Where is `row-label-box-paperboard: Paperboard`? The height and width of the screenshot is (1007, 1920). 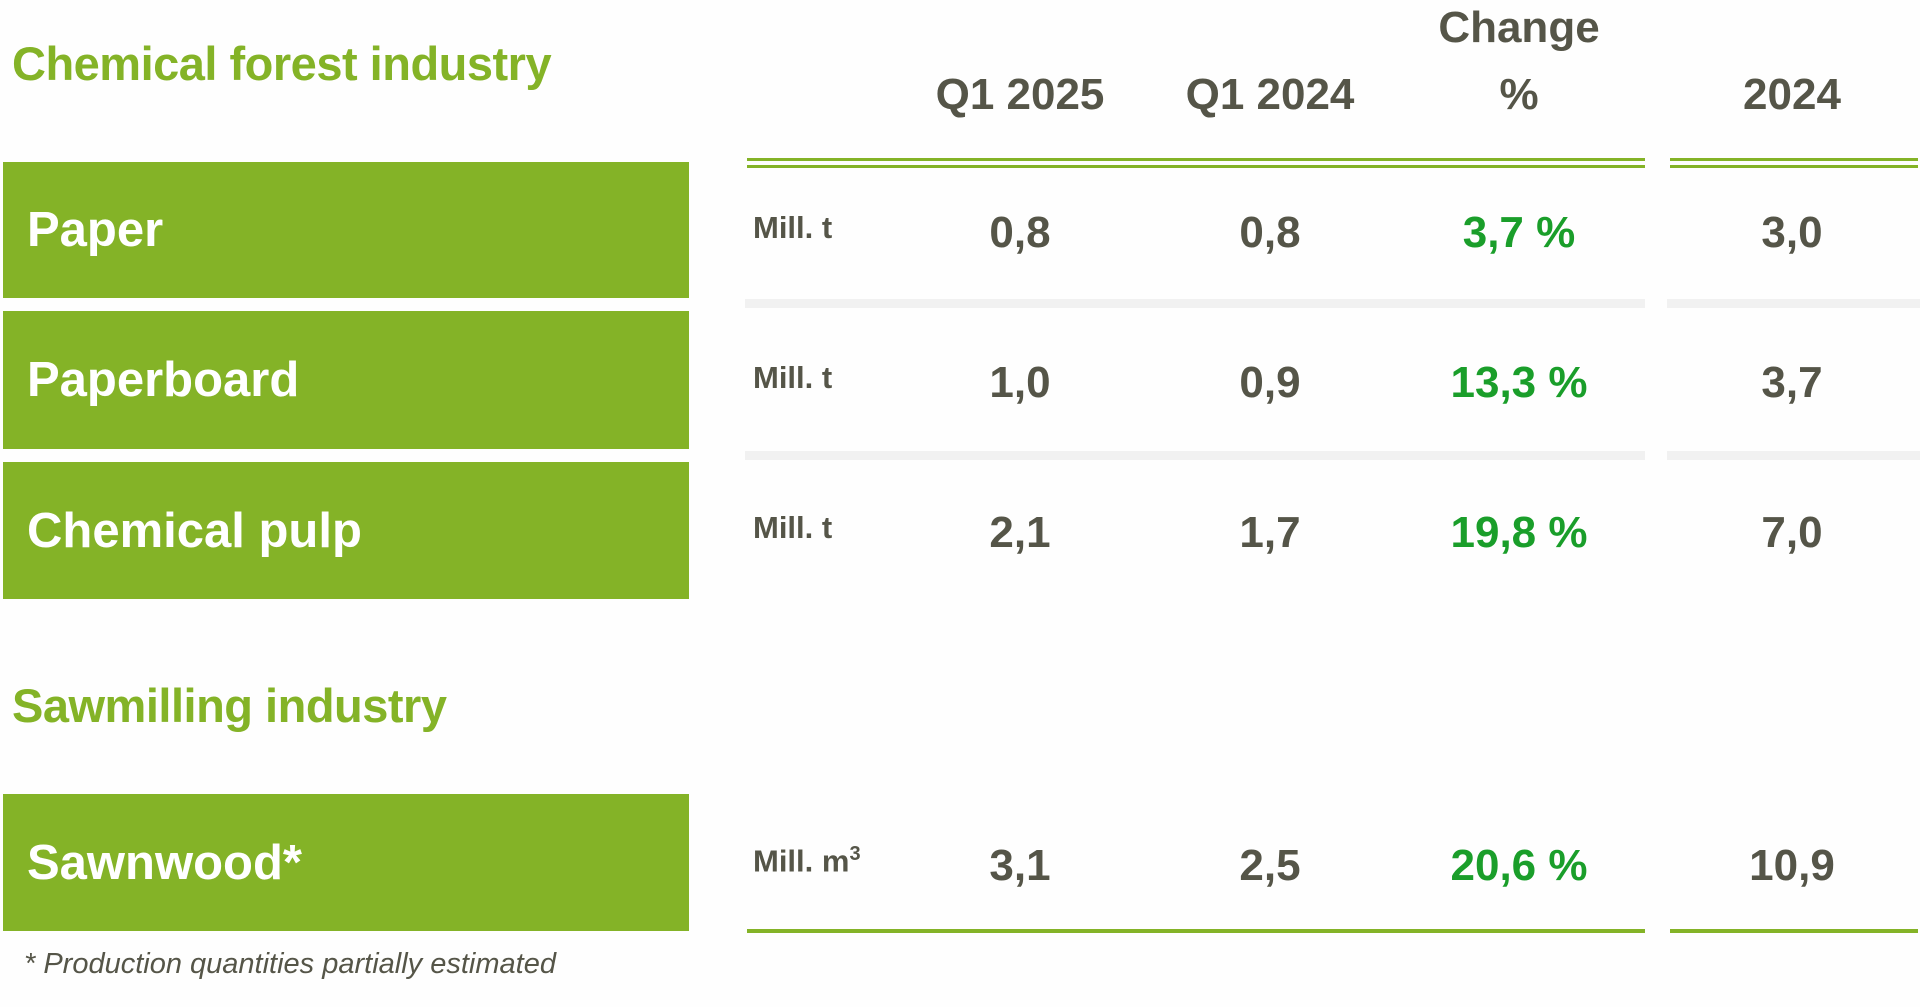
row-label-box-paperboard: Paperboard is located at coordinates (346, 380).